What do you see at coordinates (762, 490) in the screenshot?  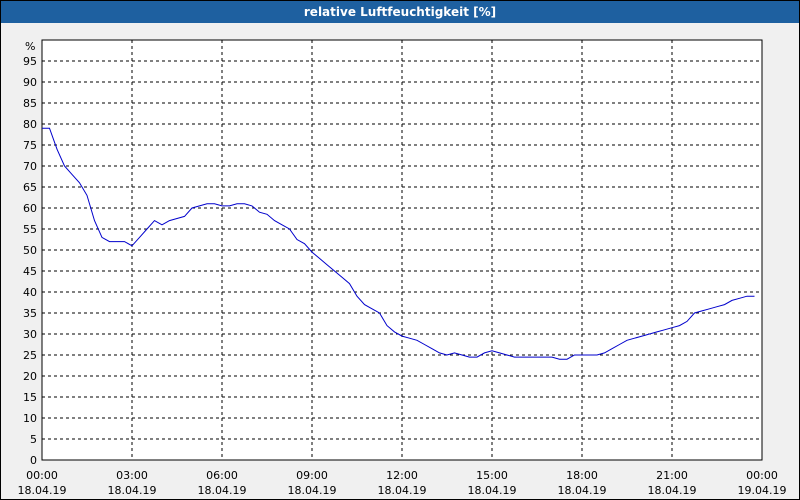 I see `x-tick-date: 19.04.19` at bounding box center [762, 490].